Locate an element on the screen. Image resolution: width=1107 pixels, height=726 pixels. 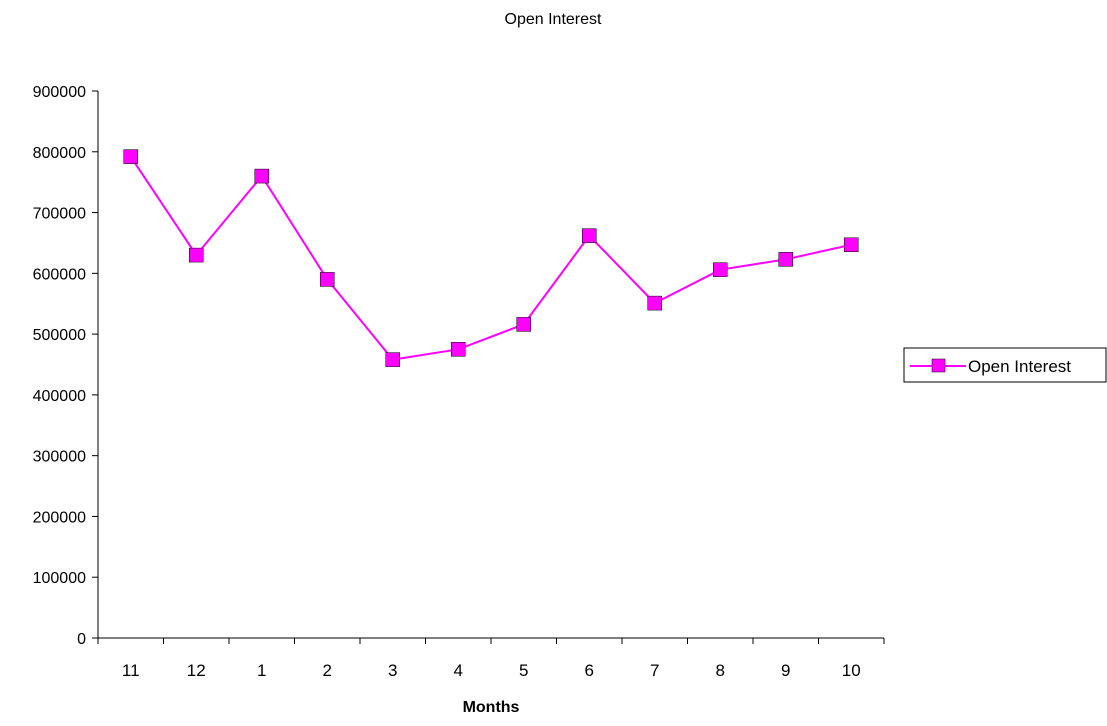
x-tick-label: 6 is located at coordinates (589, 670).